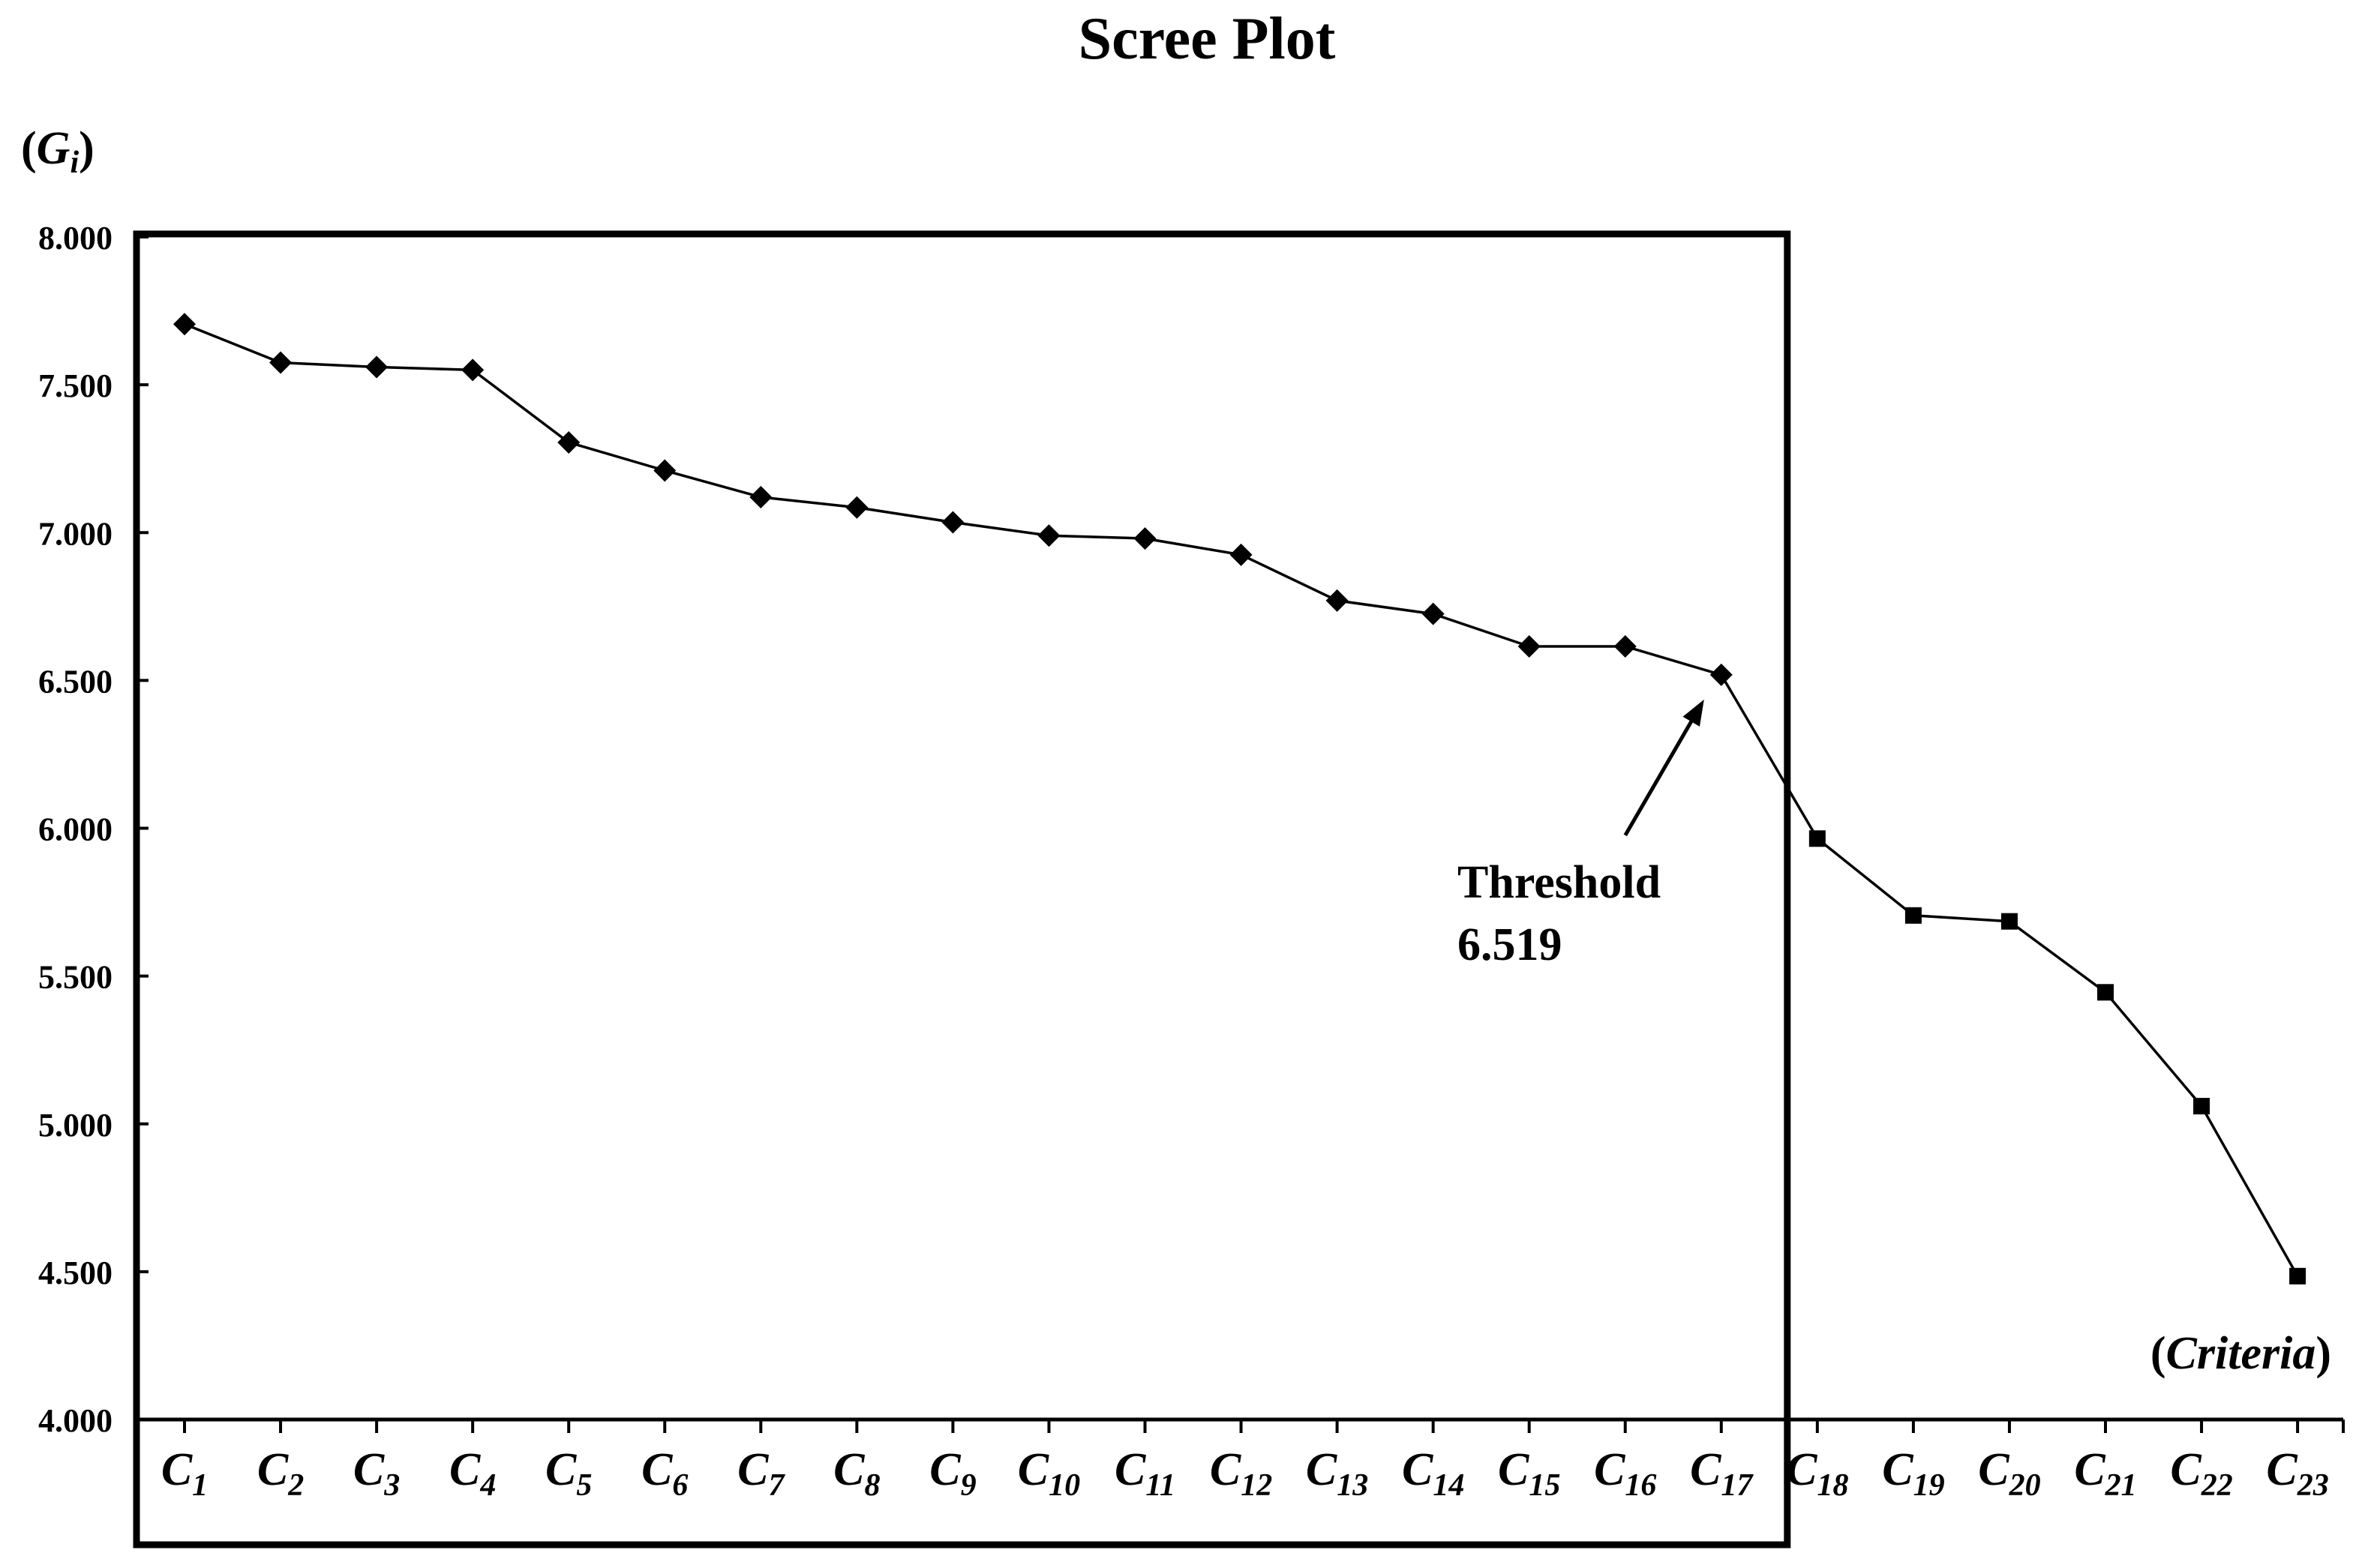 The image size is (2362, 1568). What do you see at coordinates (664, 1473) in the screenshot?
I see `x-tick-label: C6` at bounding box center [664, 1473].